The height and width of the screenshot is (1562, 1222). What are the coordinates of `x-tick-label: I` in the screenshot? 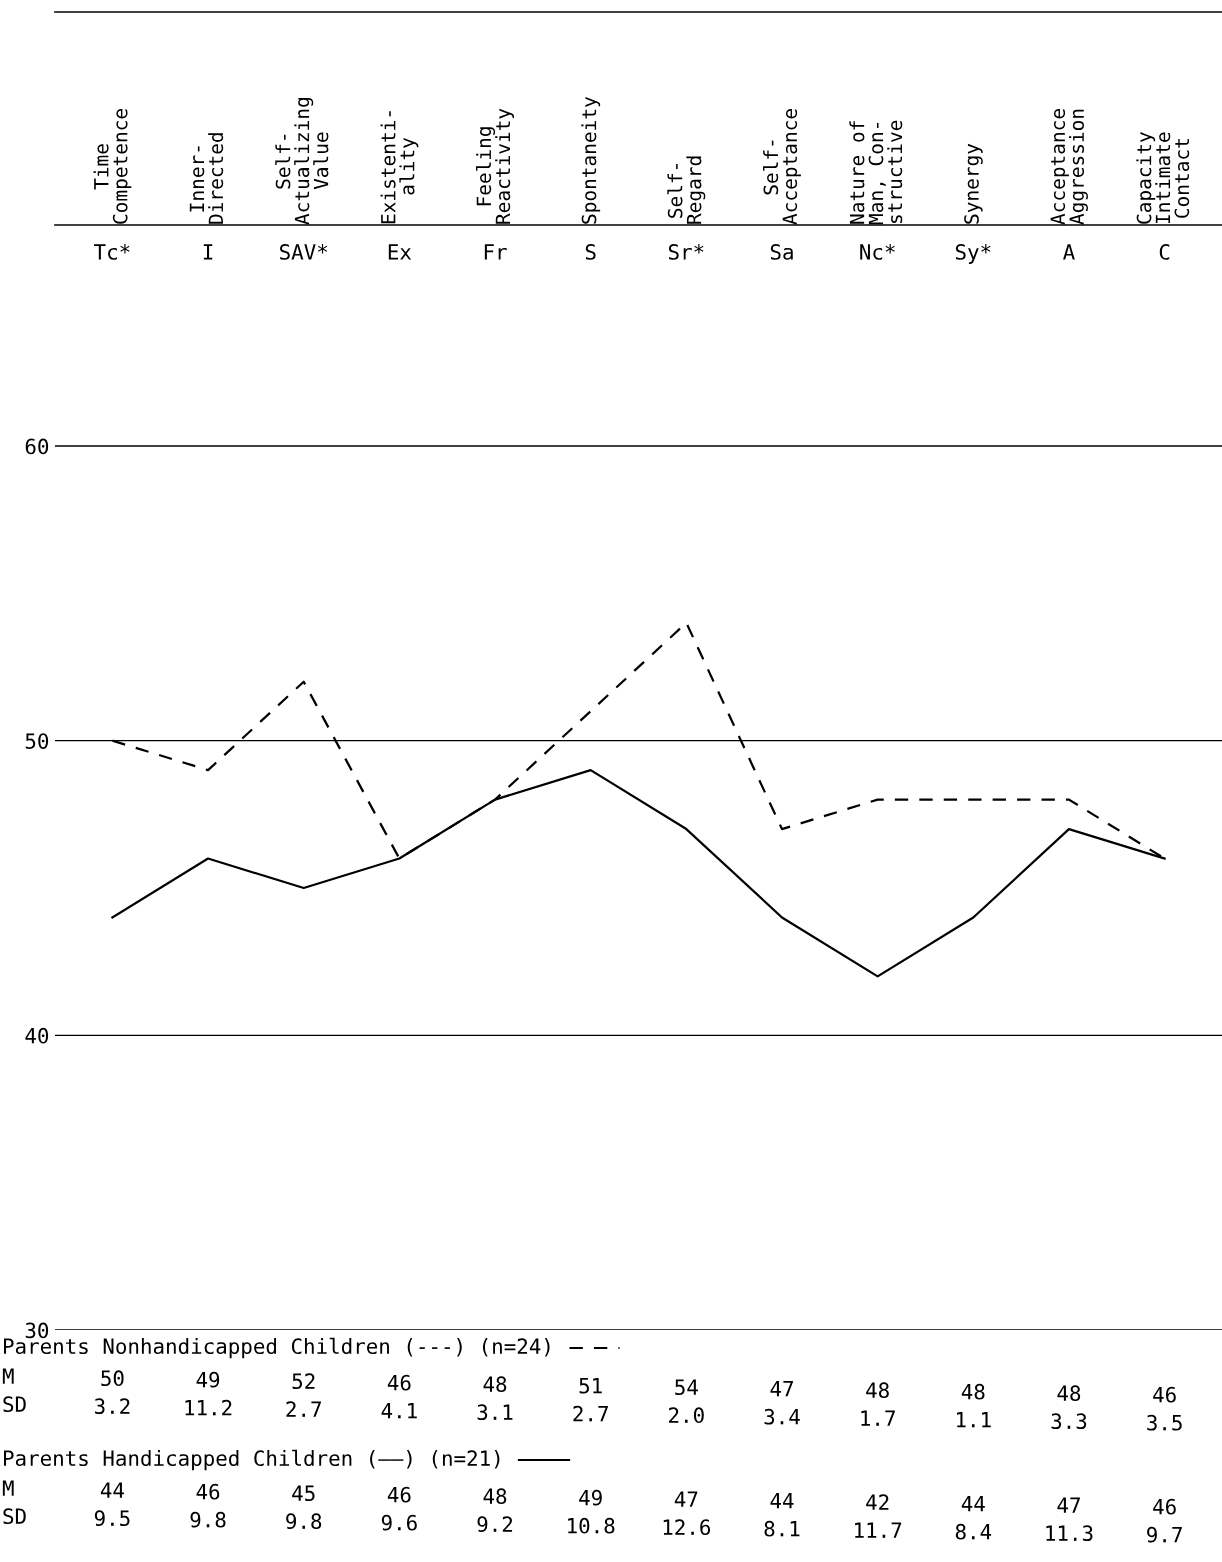 It's located at (208, 252).